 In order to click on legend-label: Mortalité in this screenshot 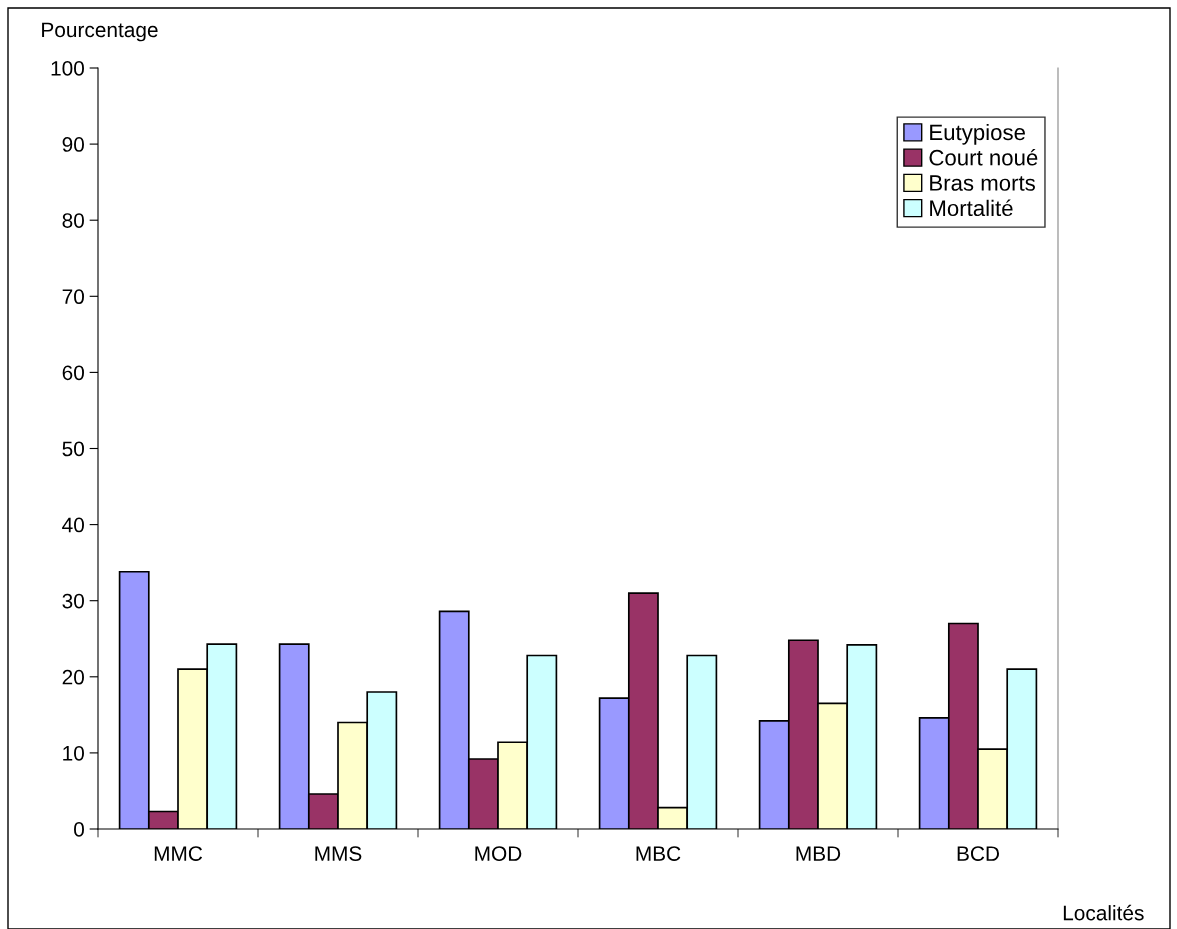, I will do `click(971, 208)`.